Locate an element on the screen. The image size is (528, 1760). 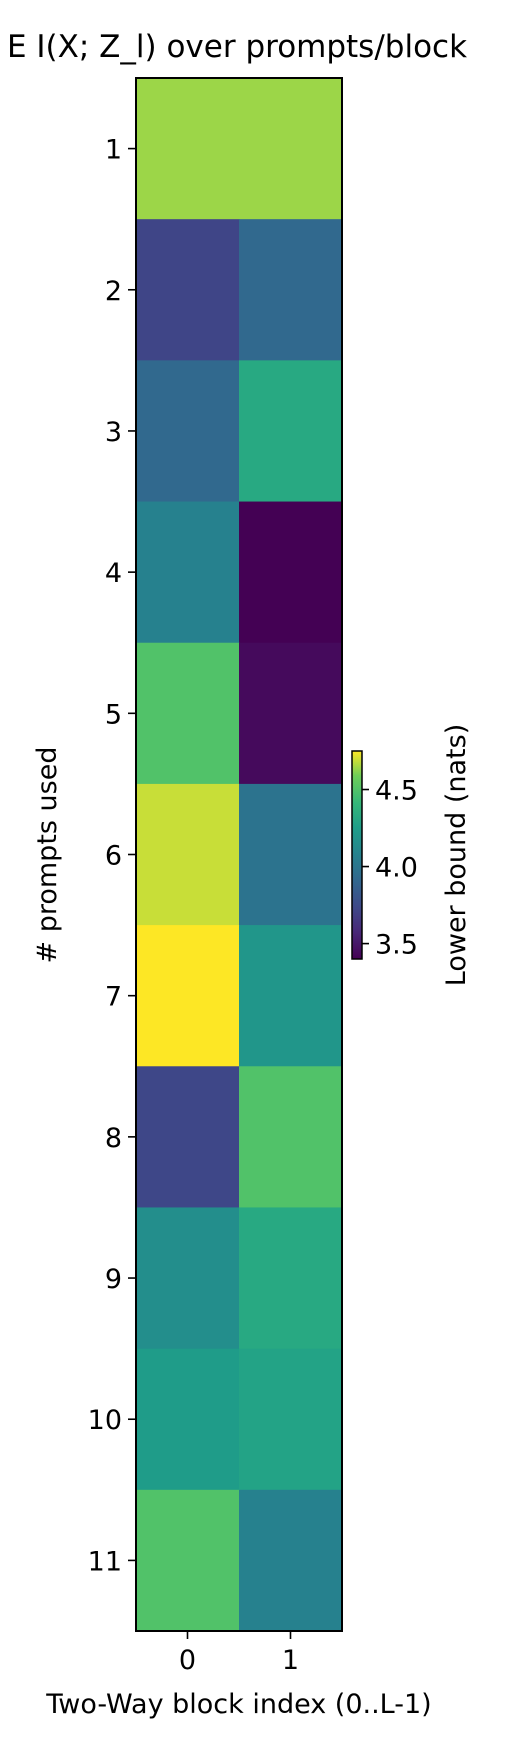
colorbar-tick-label: 4.0 is located at coordinates (396, 868).